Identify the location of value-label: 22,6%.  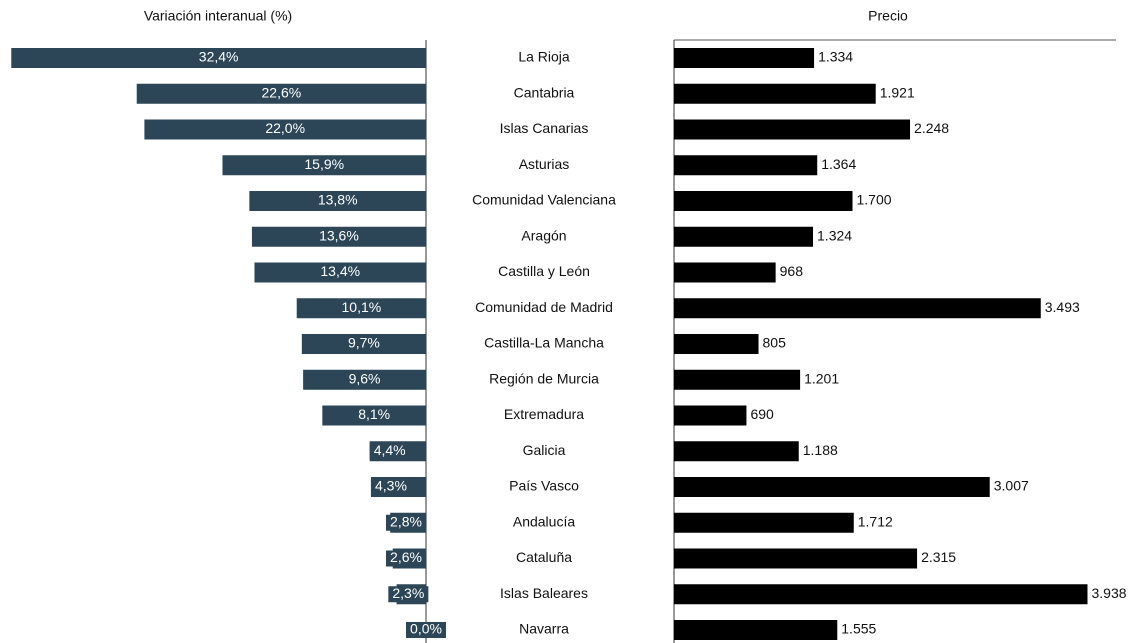
(282, 92).